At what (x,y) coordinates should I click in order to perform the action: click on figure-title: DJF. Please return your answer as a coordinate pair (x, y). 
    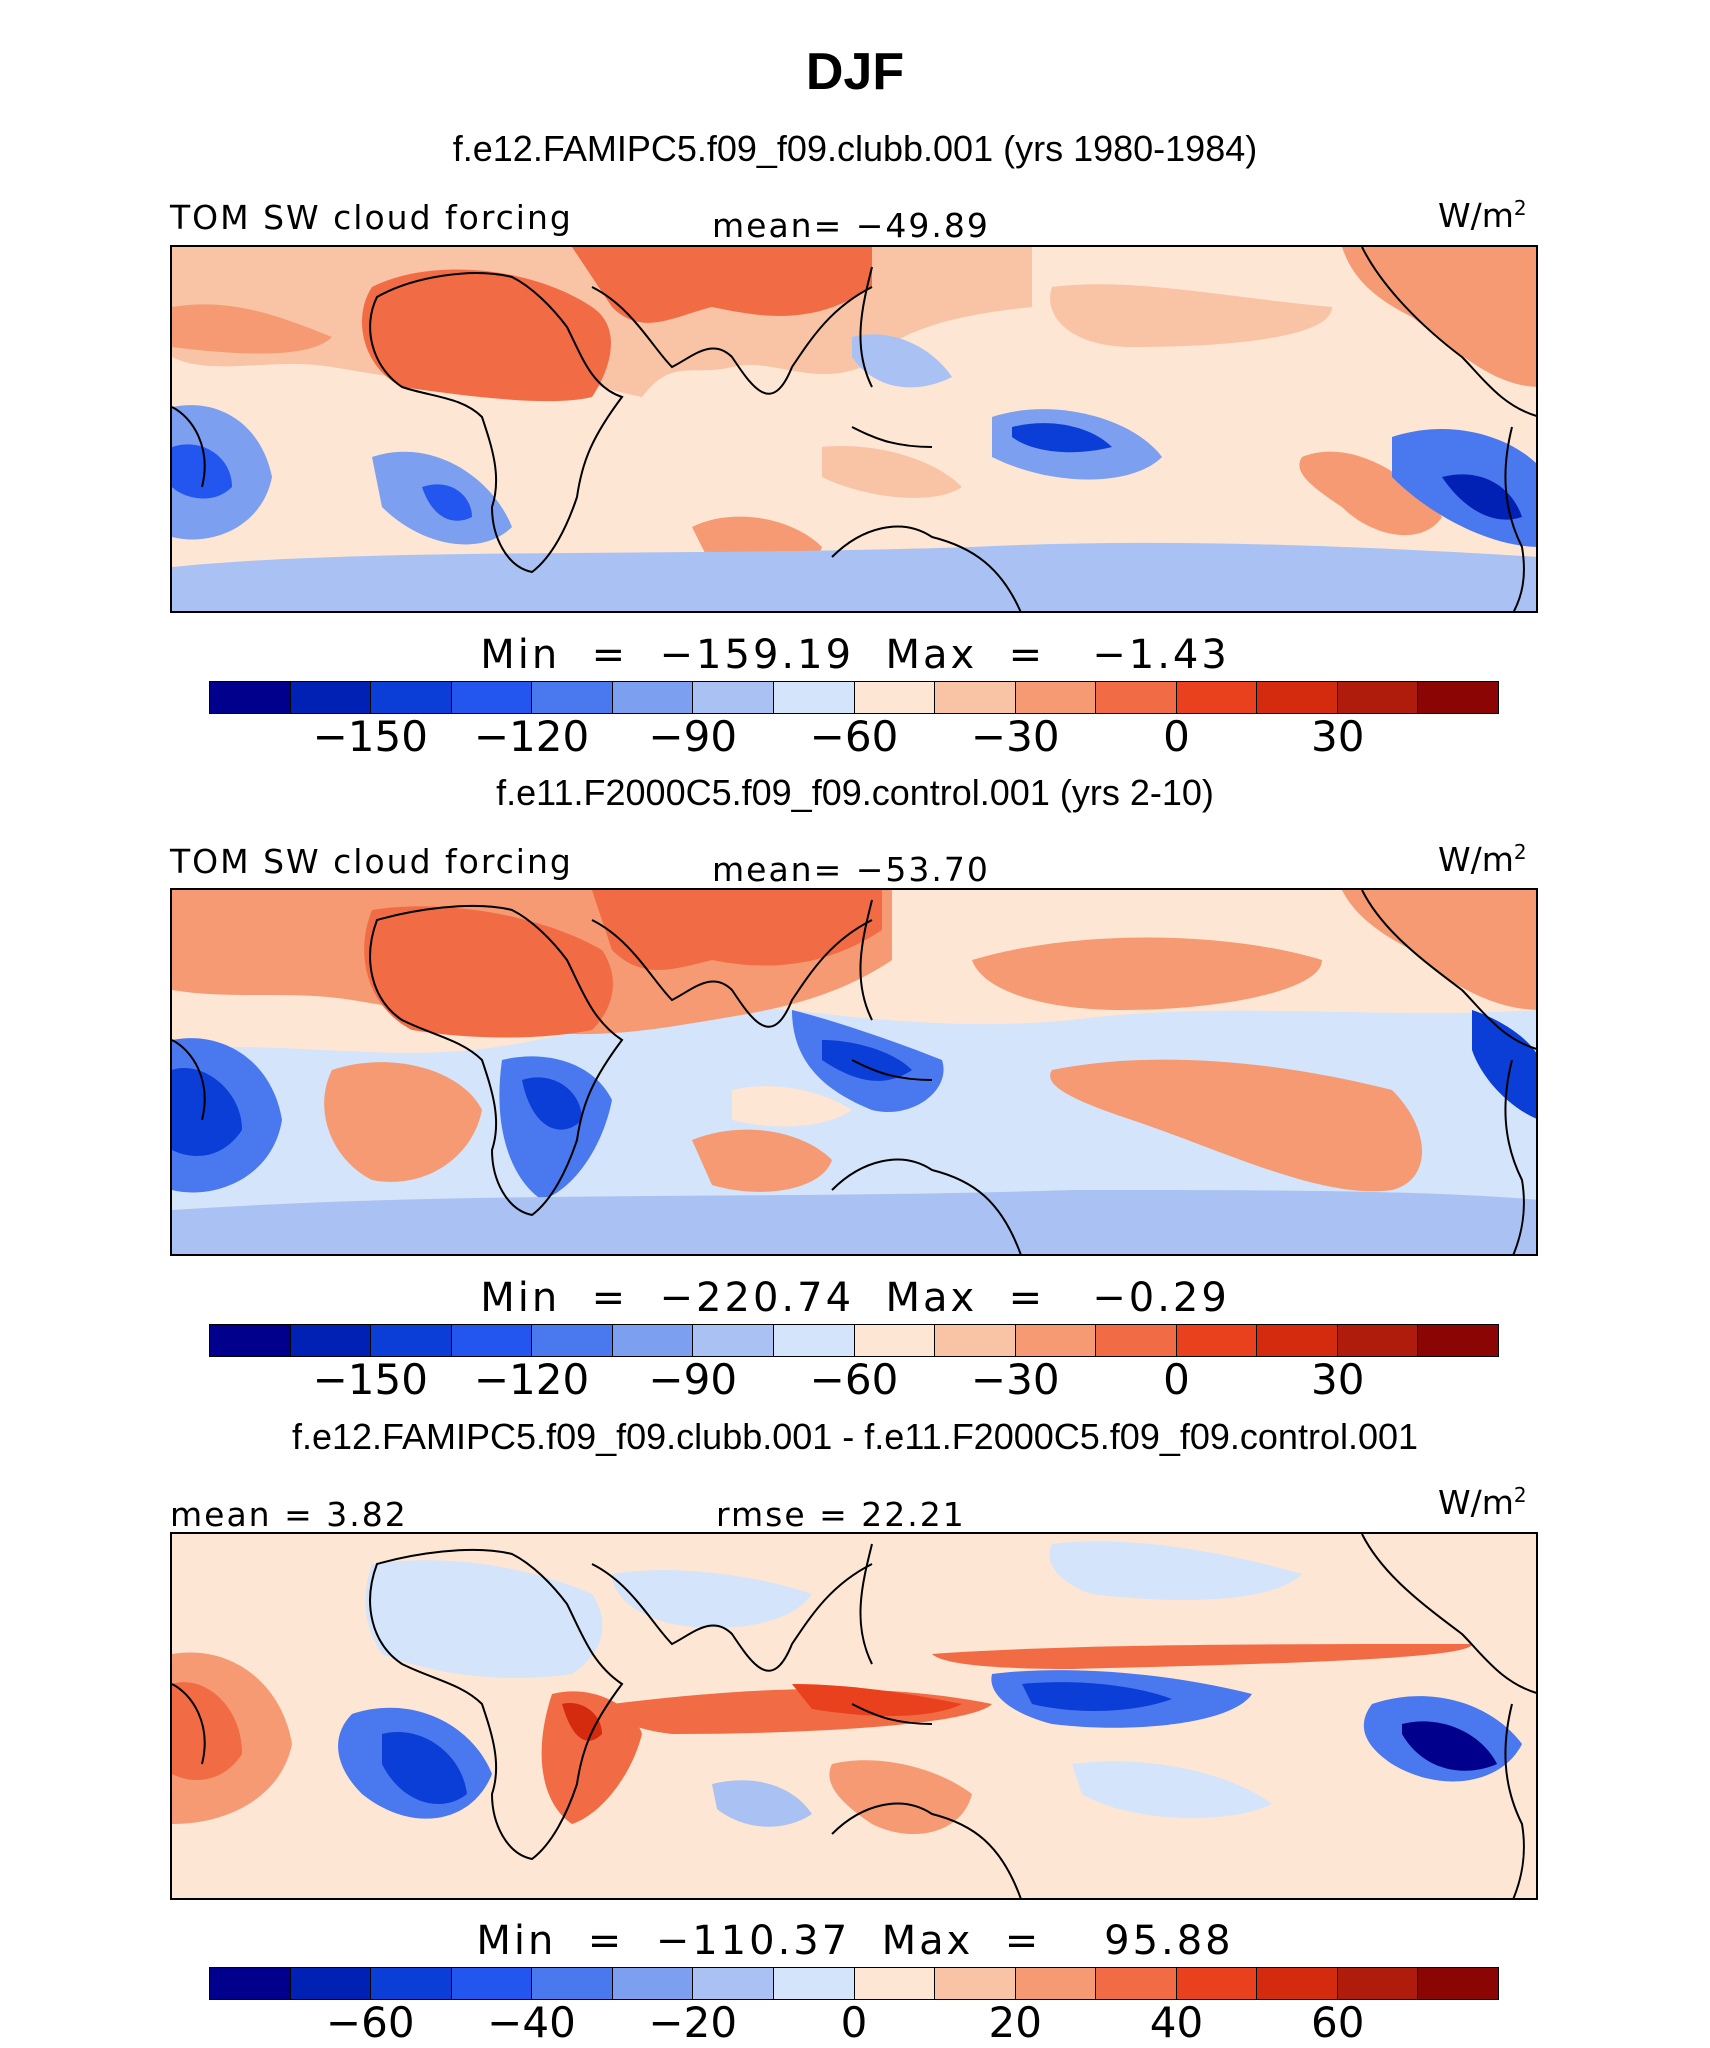
    Looking at the image, I should click on (855, 72).